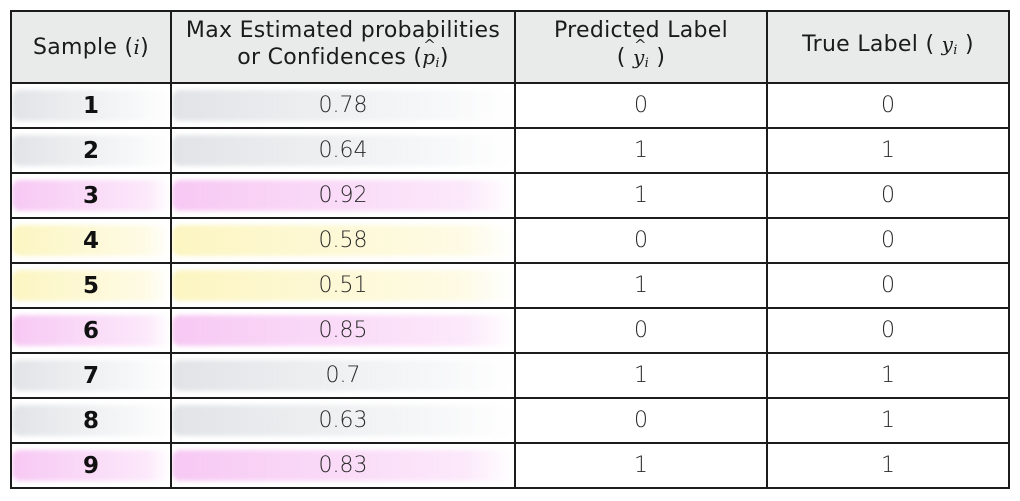 The image size is (1020, 501). I want to click on table-row: 7 0.7 1 1, so click(510, 375).